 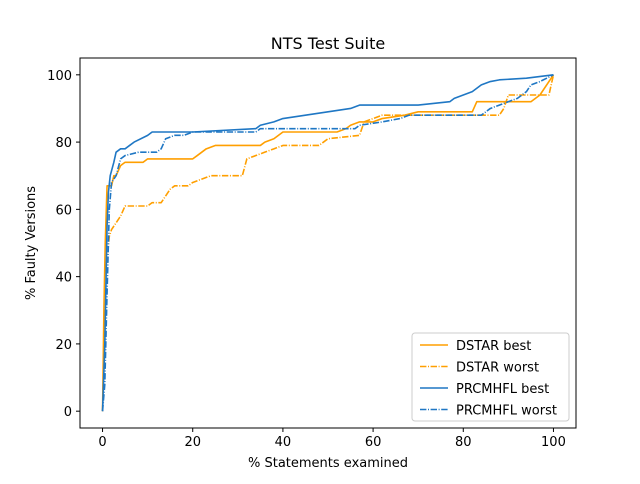 I want to click on legend-label: PRCMHFL best, so click(x=502, y=389).